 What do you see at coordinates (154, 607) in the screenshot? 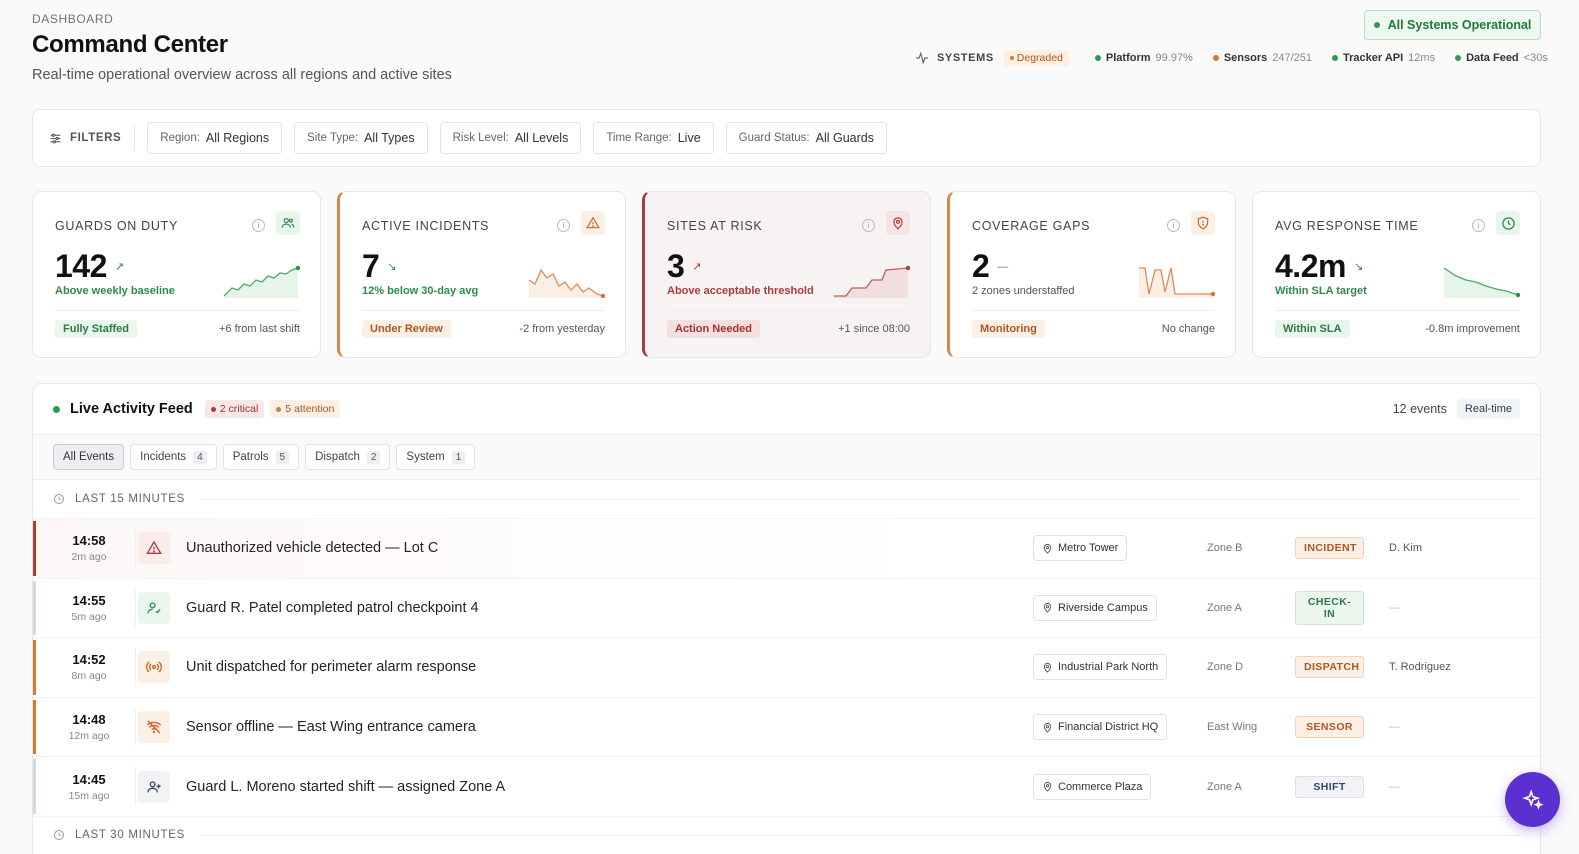
I see `user-check-icon` at bounding box center [154, 607].